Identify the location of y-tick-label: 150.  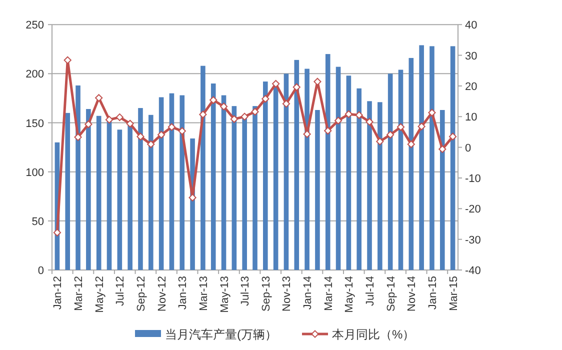
(35, 124).